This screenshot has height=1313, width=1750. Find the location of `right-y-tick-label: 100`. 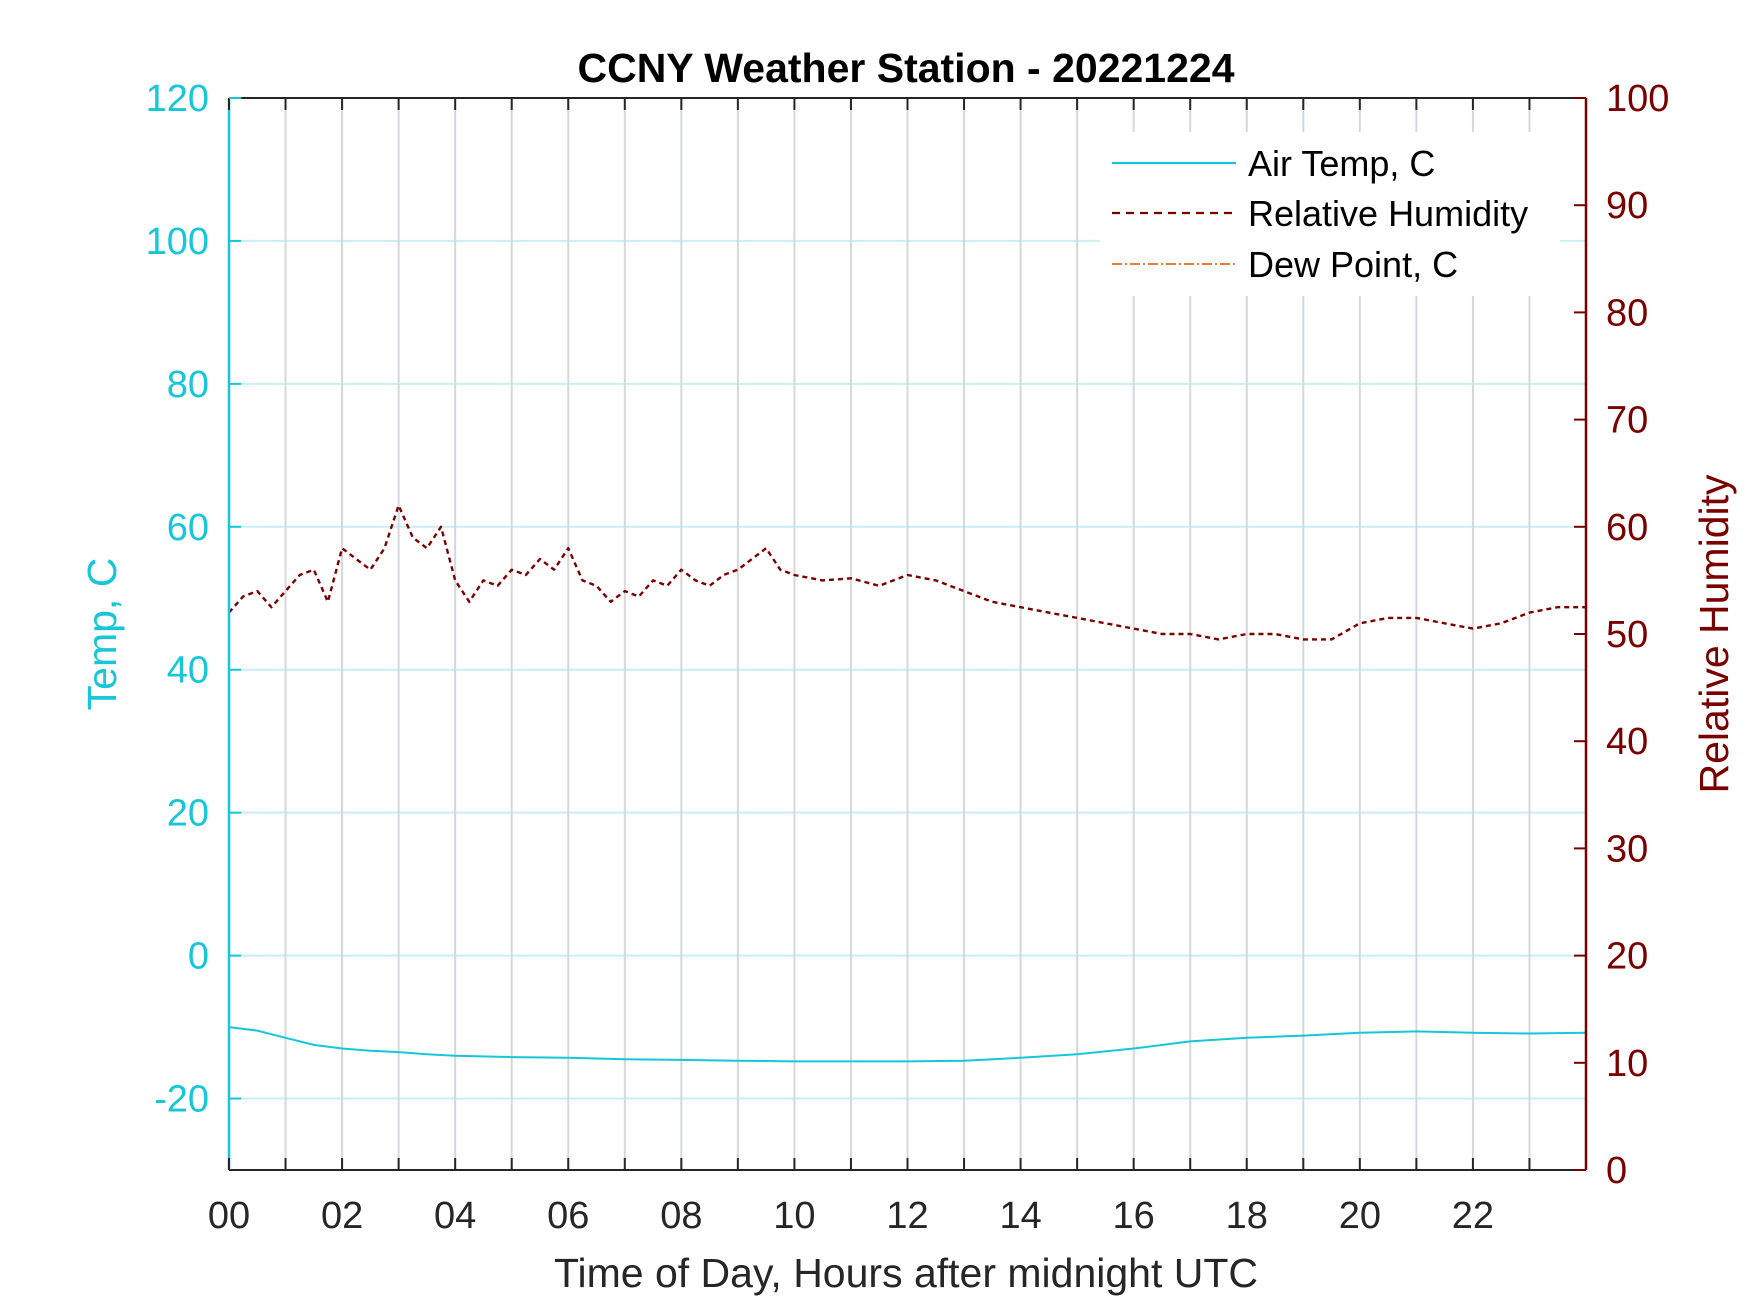

right-y-tick-label: 100 is located at coordinates (1637, 99).